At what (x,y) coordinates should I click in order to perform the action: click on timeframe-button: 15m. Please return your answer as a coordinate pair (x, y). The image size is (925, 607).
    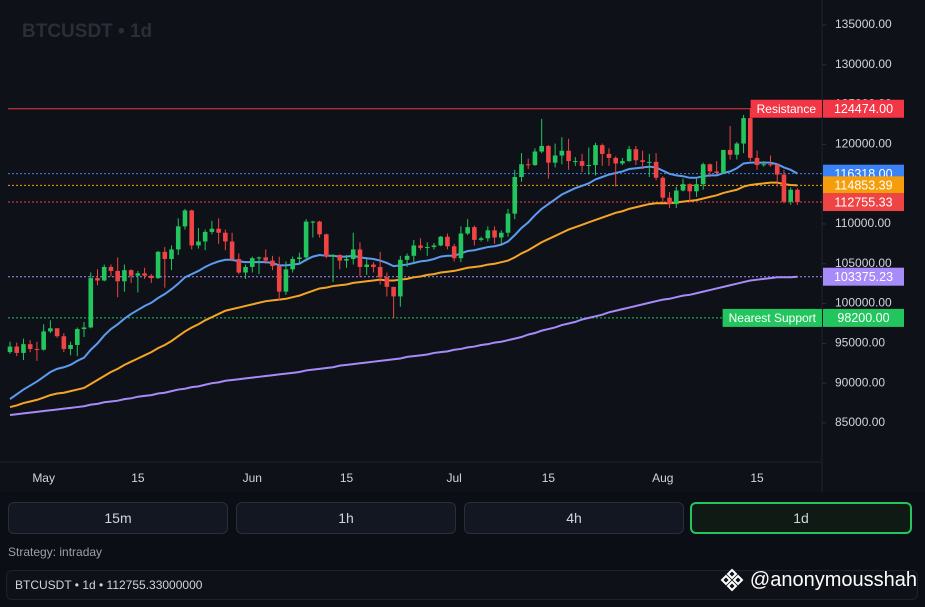
    Looking at the image, I should click on (118, 518).